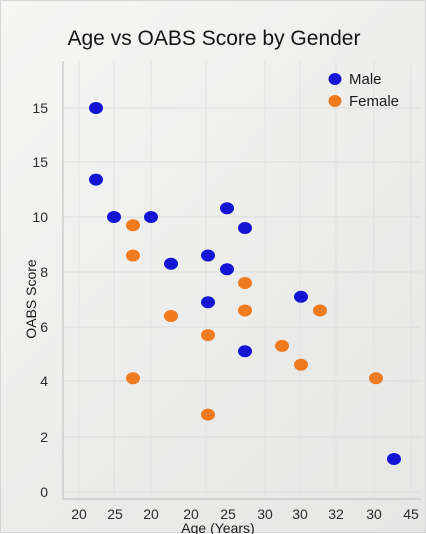 This screenshot has height=534, width=426. I want to click on x-axis-ticks: 20 25 20 20 25 30 30 32 30 45, so click(245, 514).